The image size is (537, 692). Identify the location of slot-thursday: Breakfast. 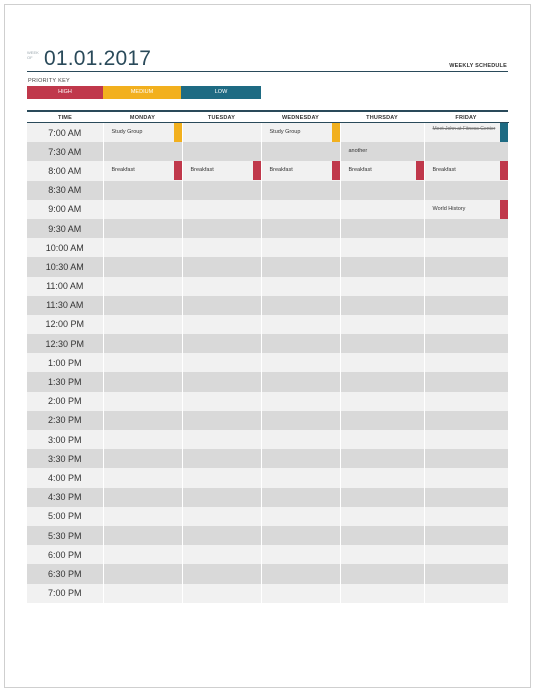
(382, 171).